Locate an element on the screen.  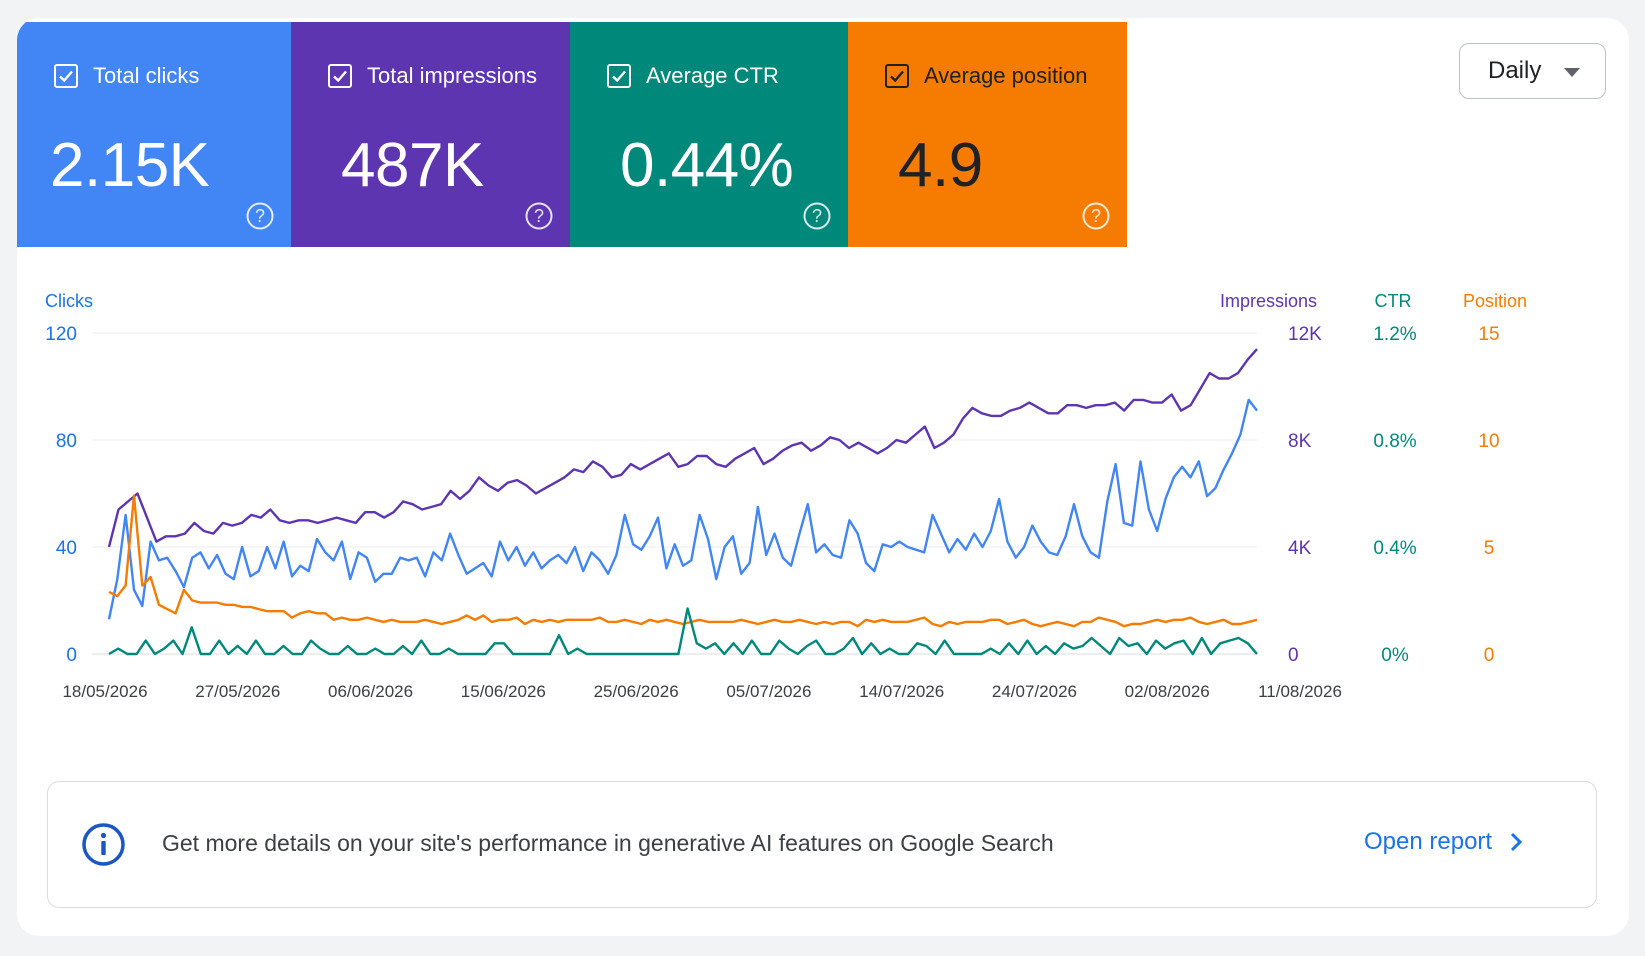
x-tick-label: 18/05/2026 is located at coordinates (104, 691).